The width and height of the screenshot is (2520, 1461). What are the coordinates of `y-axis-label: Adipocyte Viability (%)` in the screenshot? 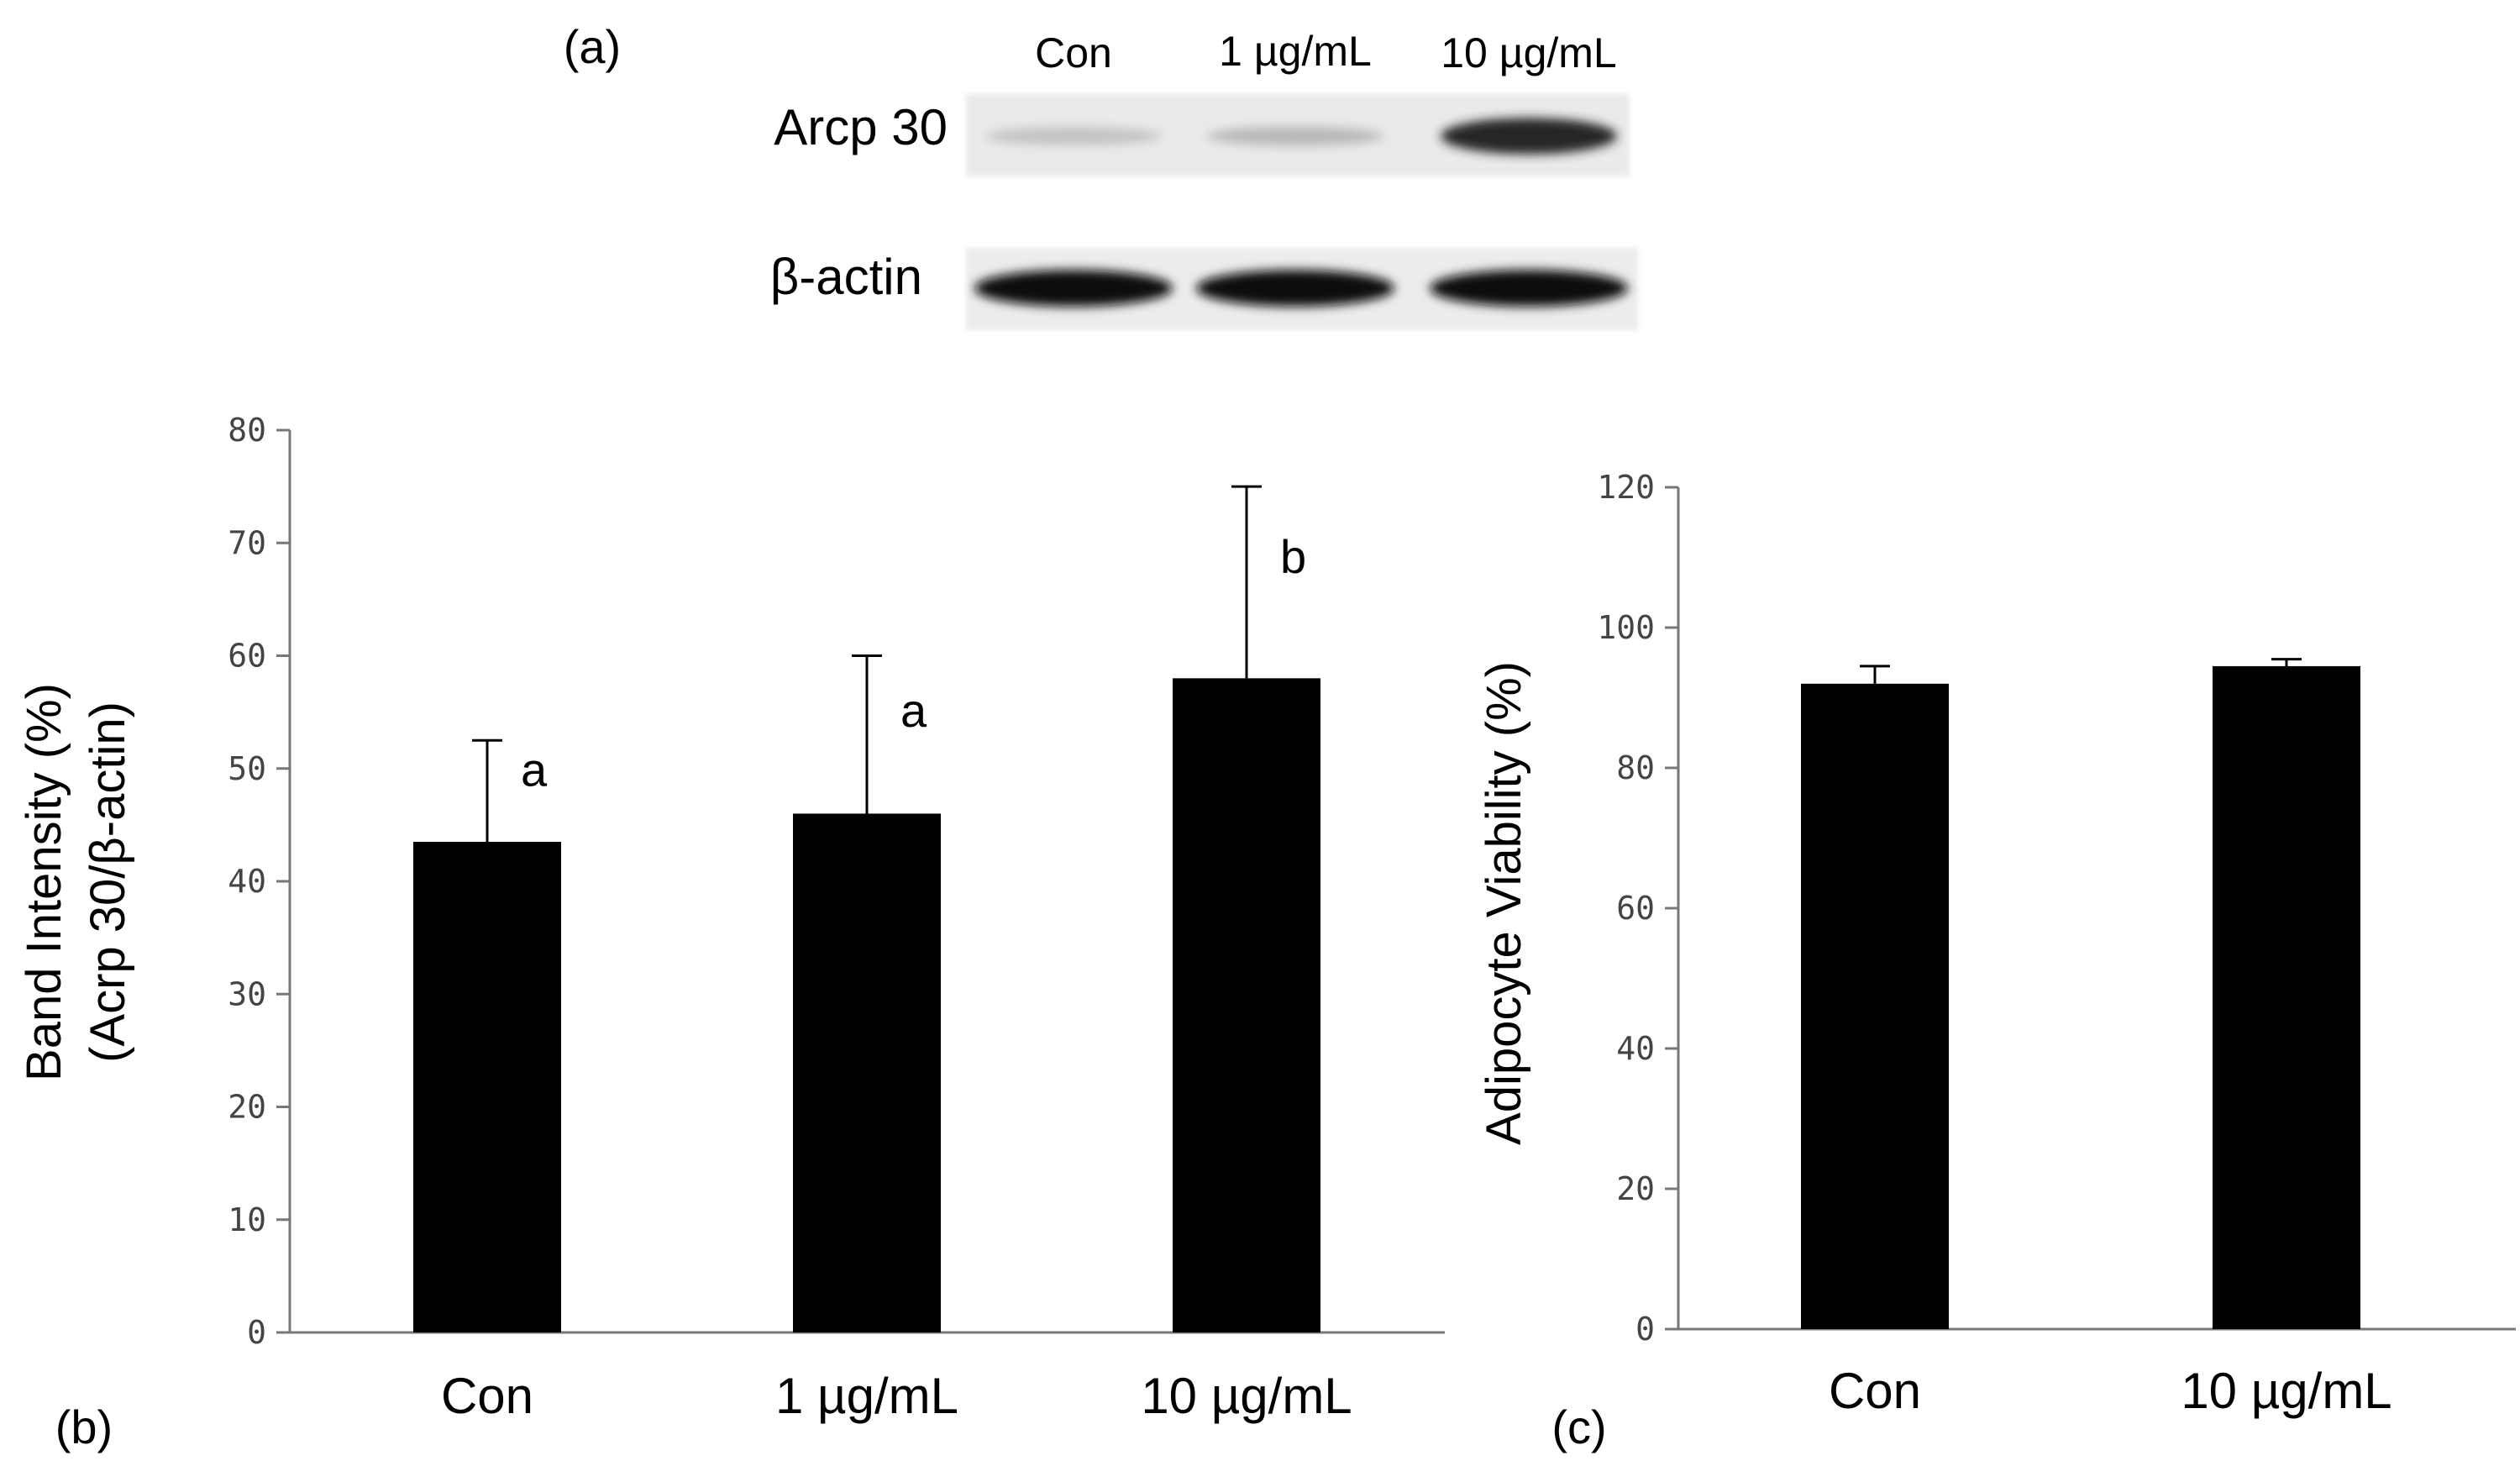 It's located at (1504, 903).